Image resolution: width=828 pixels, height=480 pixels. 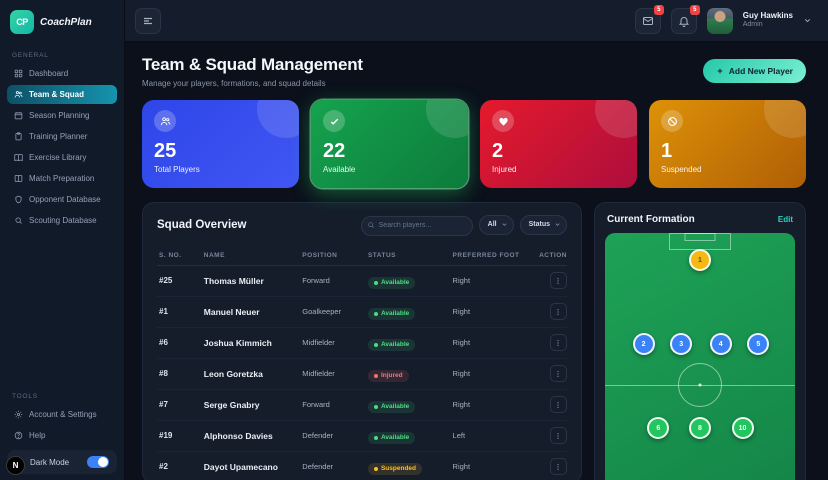 I want to click on stat-card: 22 Available, so click(x=389, y=144).